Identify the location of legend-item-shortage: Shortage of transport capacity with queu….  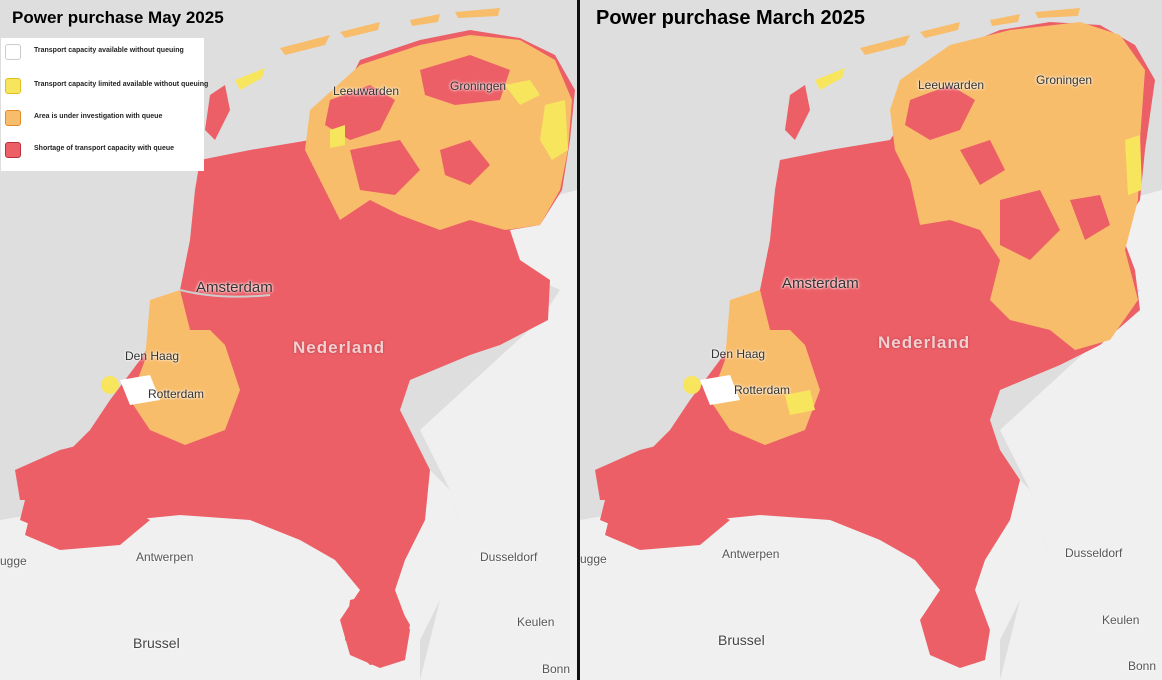
(102, 151).